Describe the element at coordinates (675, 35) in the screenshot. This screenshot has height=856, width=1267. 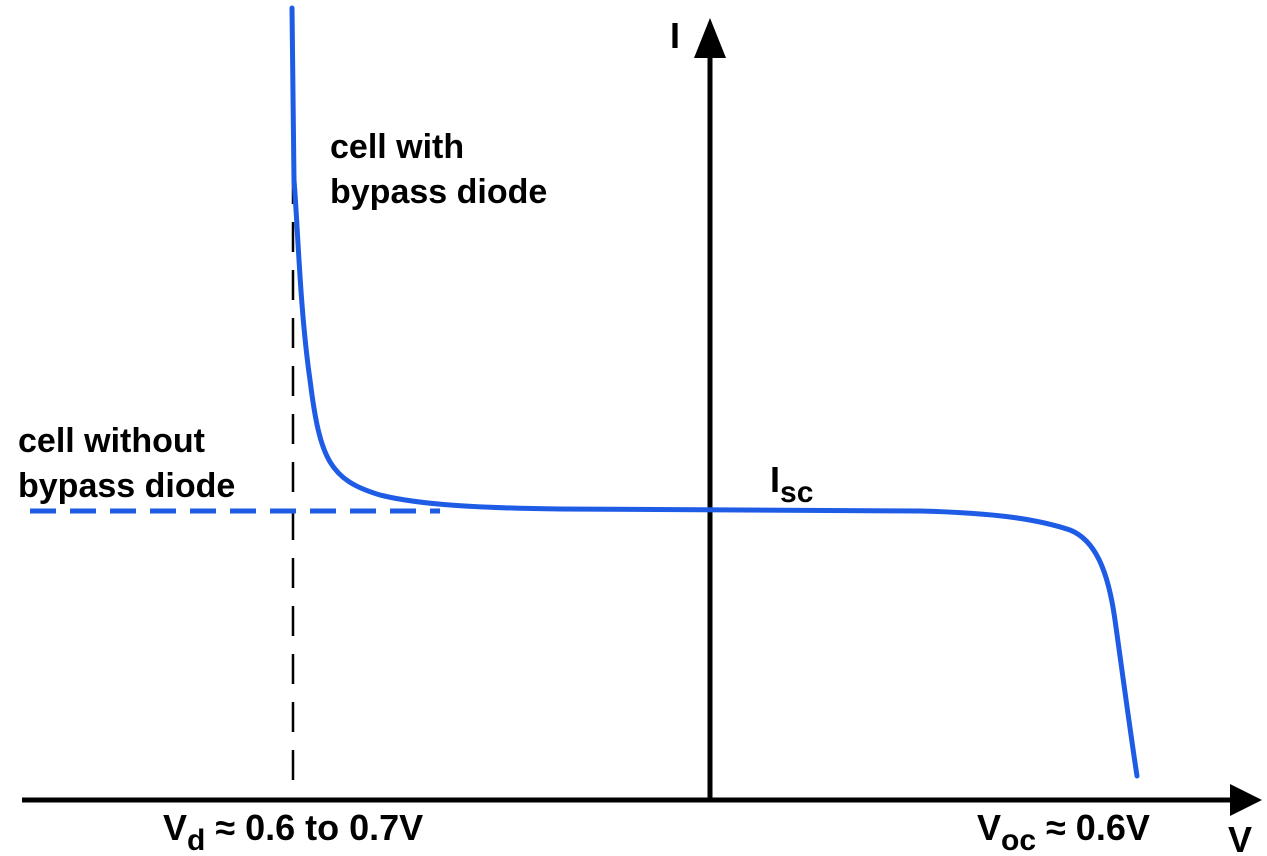
I see `i-axis-label: I` at that location.